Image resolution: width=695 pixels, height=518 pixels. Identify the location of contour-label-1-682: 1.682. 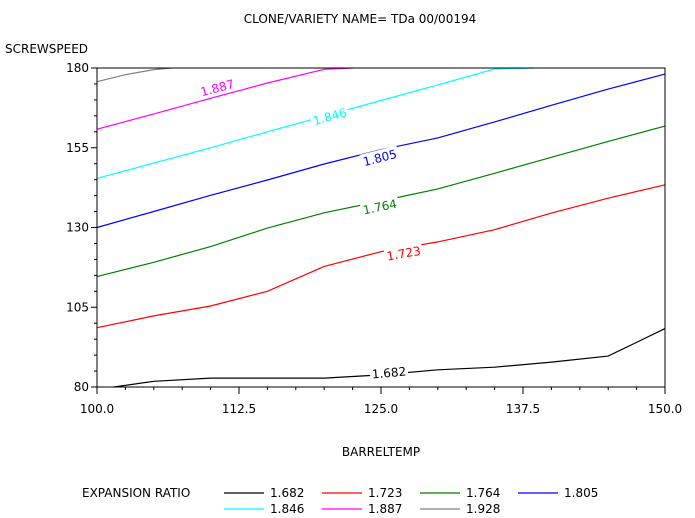
(388, 373).